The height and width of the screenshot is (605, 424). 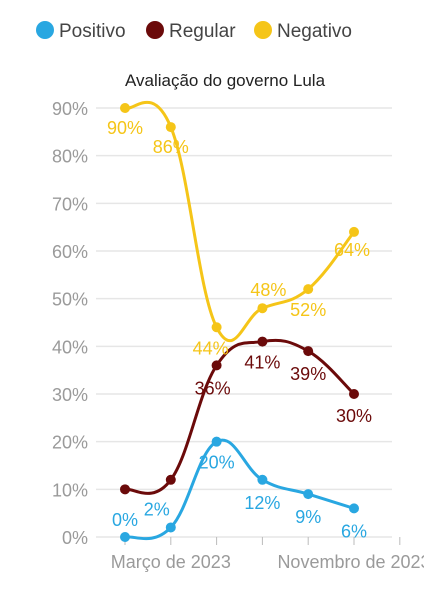 I want to click on y-tick-label: 90%, so click(x=70, y=109).